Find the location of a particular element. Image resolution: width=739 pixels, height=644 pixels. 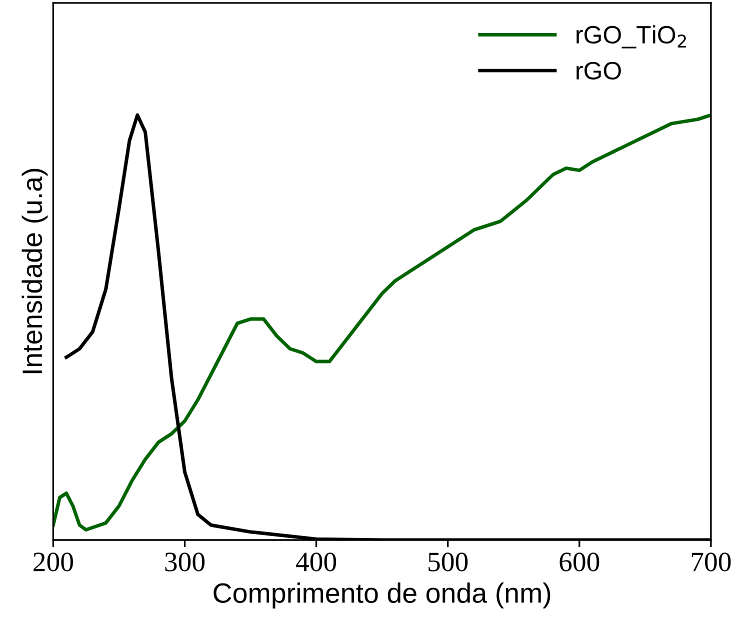

x-tick-label: 300 is located at coordinates (185, 562).